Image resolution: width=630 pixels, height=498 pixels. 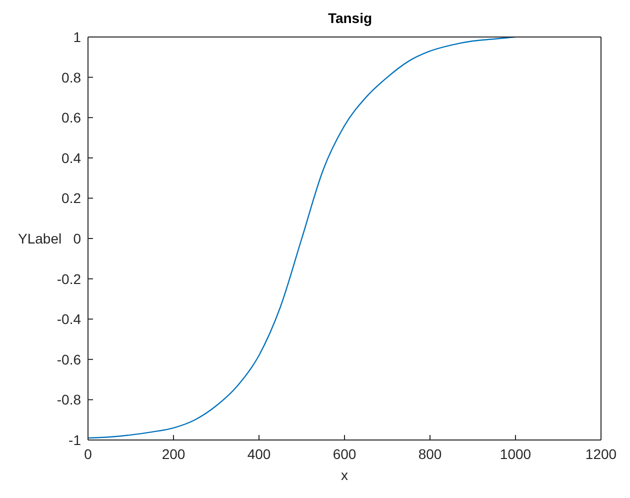 I want to click on chart-title: Tansig, so click(x=350, y=18).